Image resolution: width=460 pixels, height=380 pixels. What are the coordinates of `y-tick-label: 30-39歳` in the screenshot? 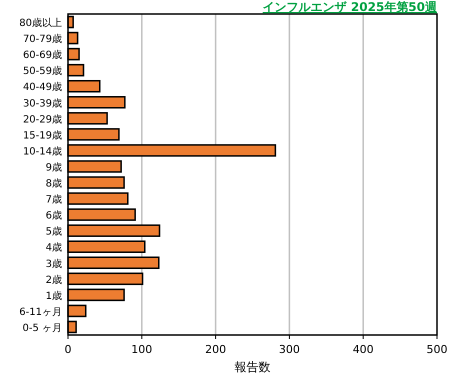 It's located at (42, 103).